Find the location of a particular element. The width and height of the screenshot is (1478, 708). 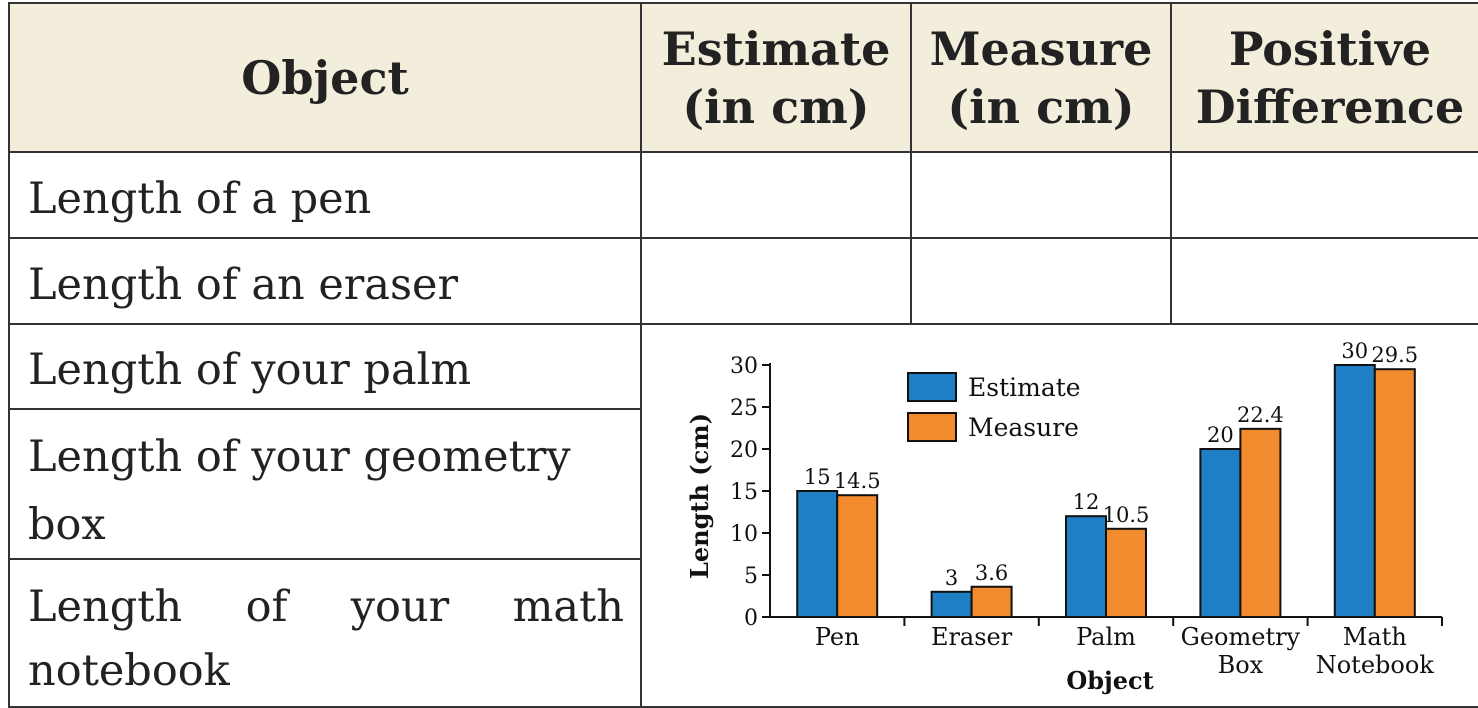

x-tick-label: Eraser is located at coordinates (972, 637).